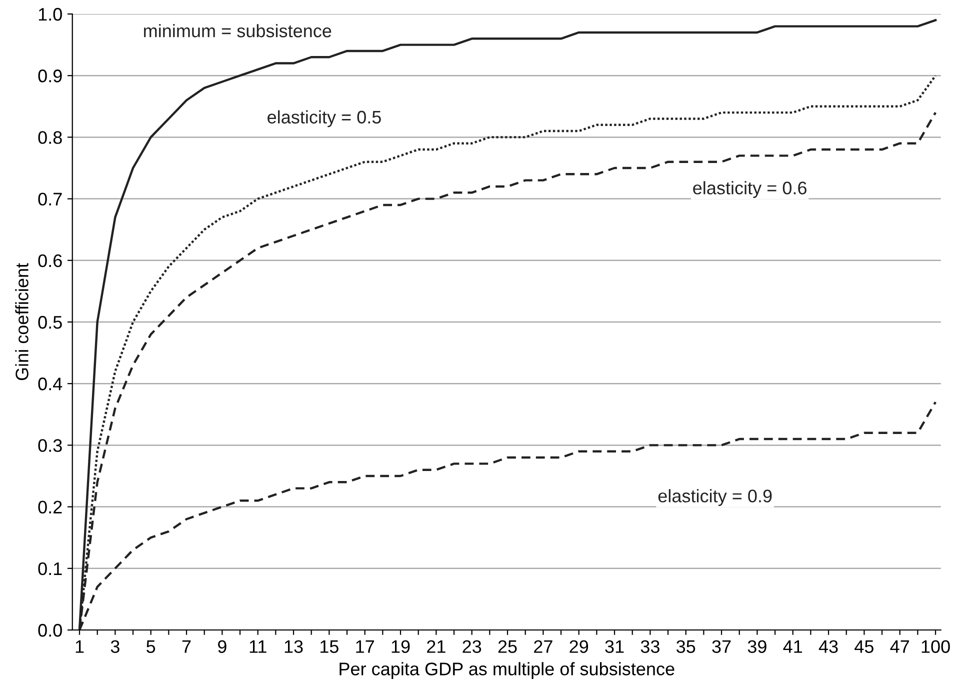 This screenshot has width=965, height=700. Describe the element at coordinates (50, 507) in the screenshot. I see `y-tick-label: 0.2` at that location.